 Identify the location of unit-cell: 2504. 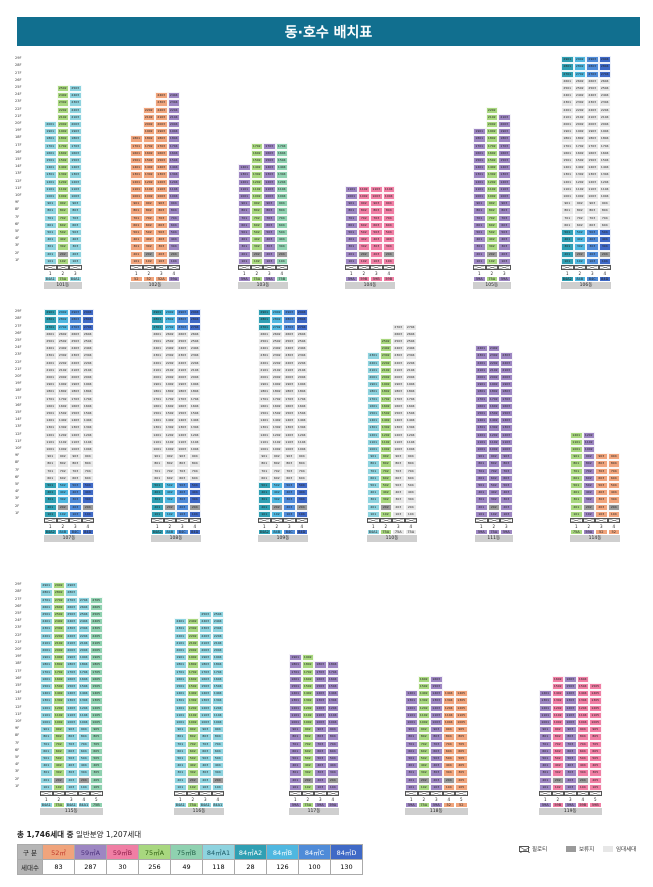
(301, 342).